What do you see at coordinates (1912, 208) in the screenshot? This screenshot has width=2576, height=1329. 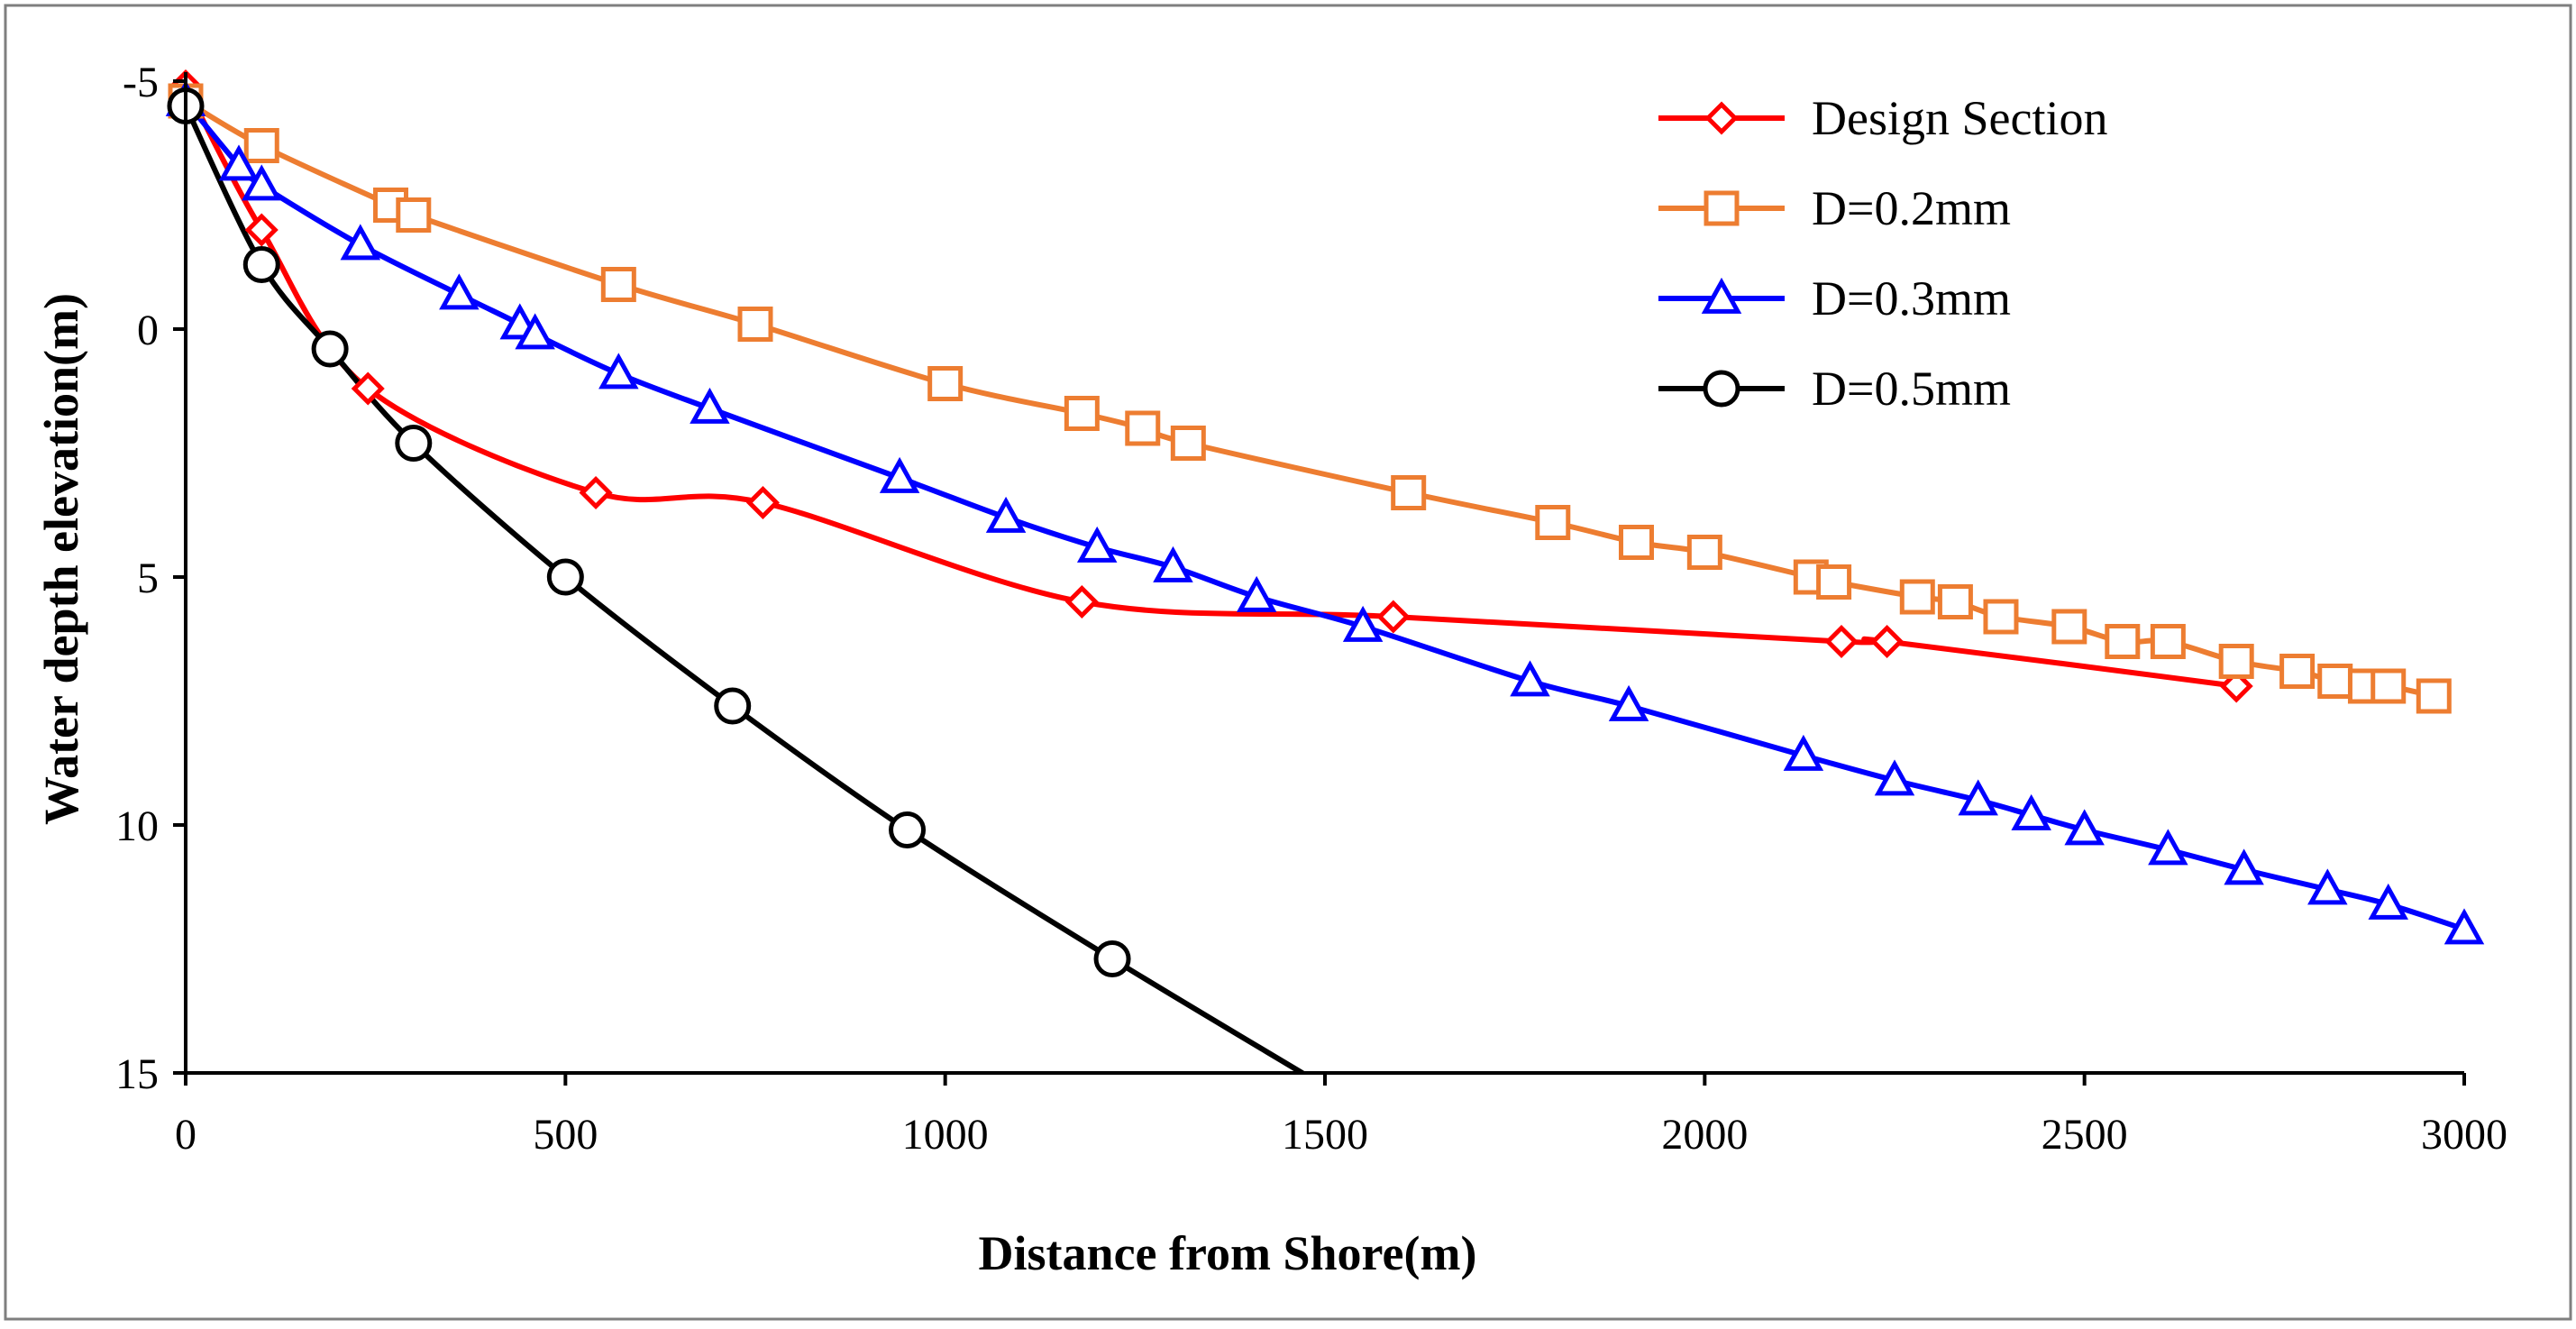 I see `legend-label-d-0-2mm: D=0.2mm` at bounding box center [1912, 208].